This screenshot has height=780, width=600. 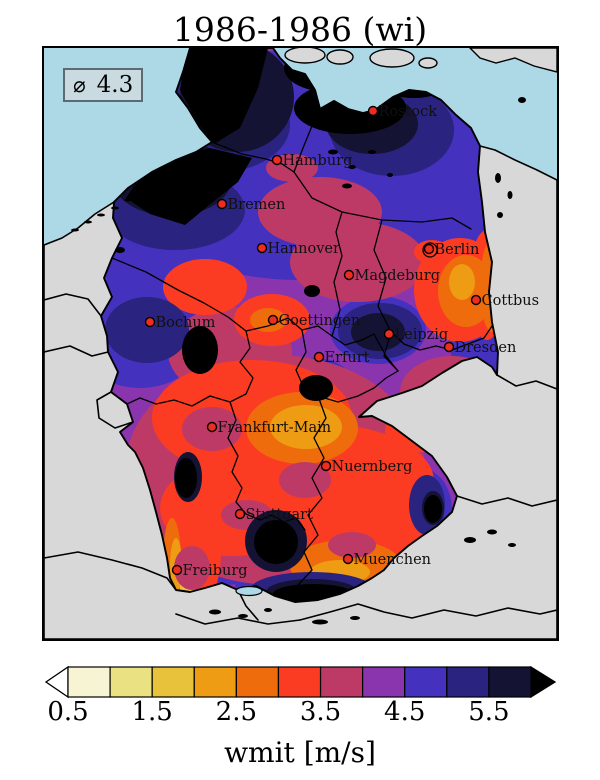 I want to click on city-label: Freiburg, so click(x=215, y=571).